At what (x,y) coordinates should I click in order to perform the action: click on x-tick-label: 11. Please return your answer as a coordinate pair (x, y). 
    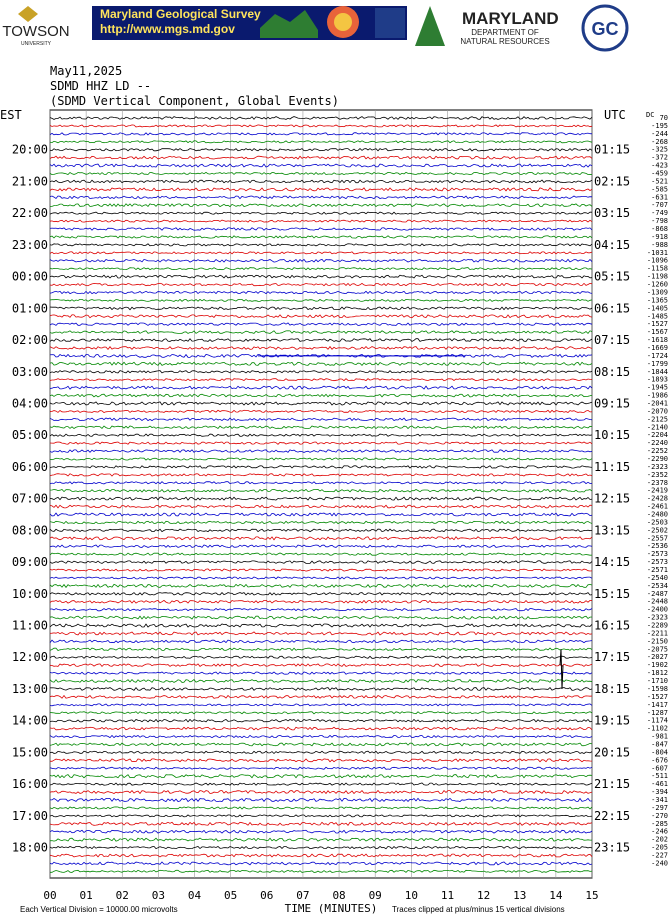
    Looking at the image, I should click on (447, 895).